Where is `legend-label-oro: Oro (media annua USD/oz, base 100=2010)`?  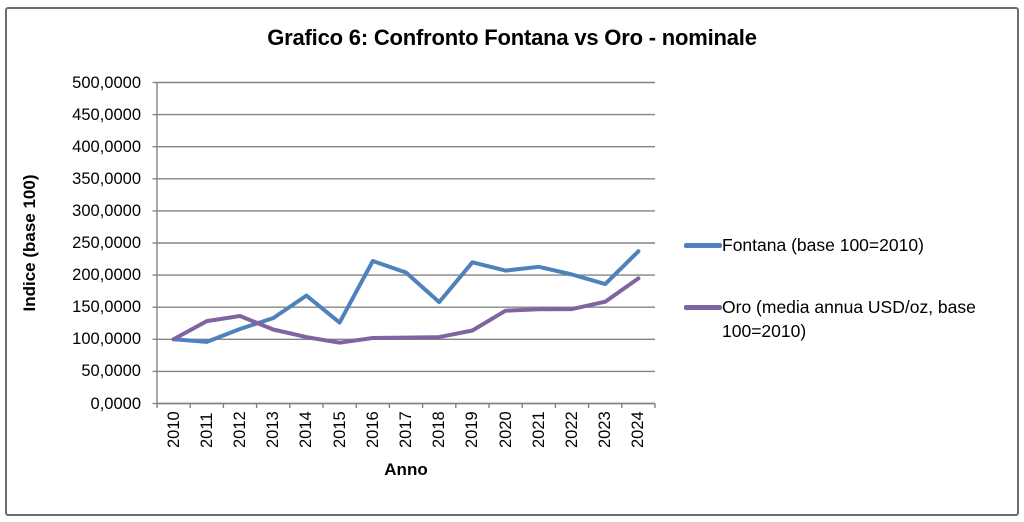 legend-label-oro: Oro (media annua USD/oz, base 100=2010) is located at coordinates (849, 319).